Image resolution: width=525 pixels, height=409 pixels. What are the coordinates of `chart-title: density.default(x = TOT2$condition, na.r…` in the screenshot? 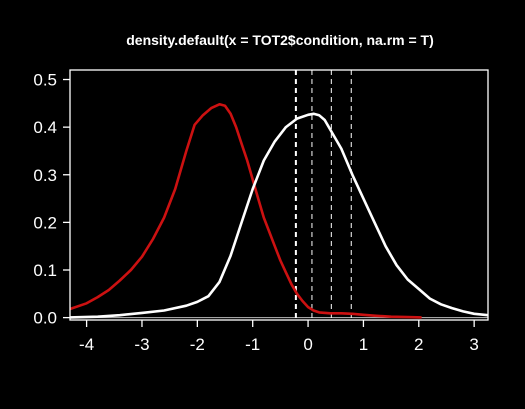 It's located at (280, 40).